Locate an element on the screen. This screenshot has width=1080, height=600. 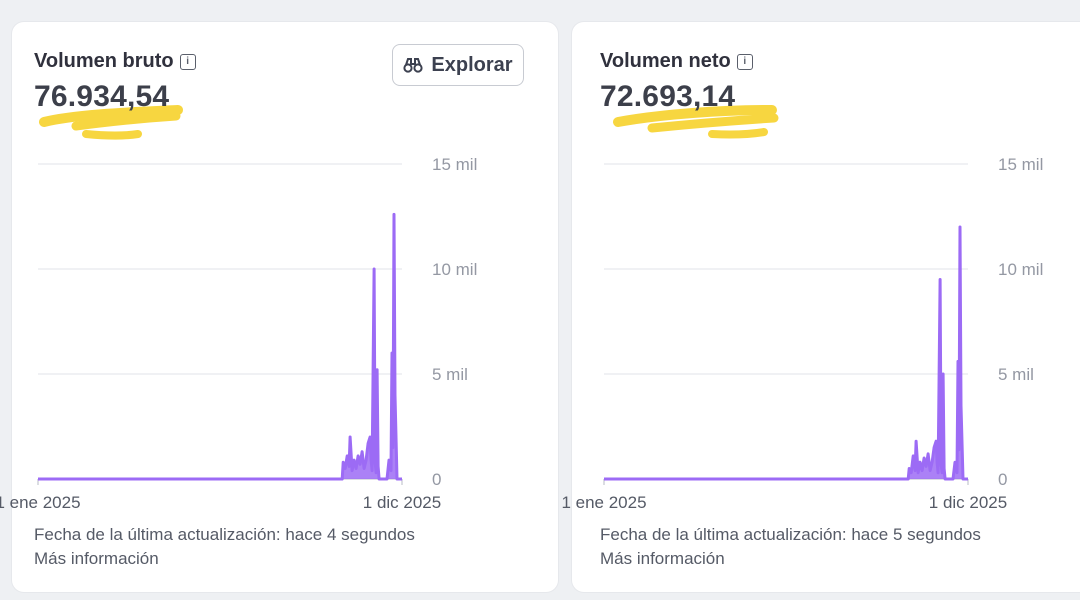
gross-volume-title: Volumen bruto i is located at coordinates (115, 61).